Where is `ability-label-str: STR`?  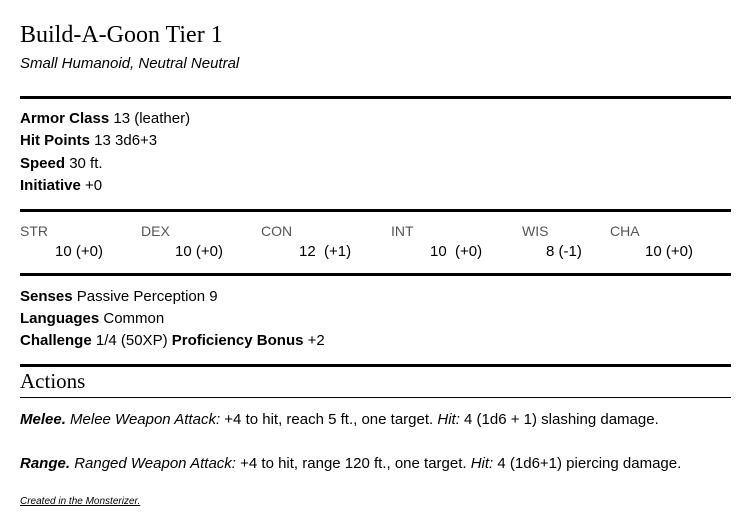
ability-label-str: STR is located at coordinates (34, 231).